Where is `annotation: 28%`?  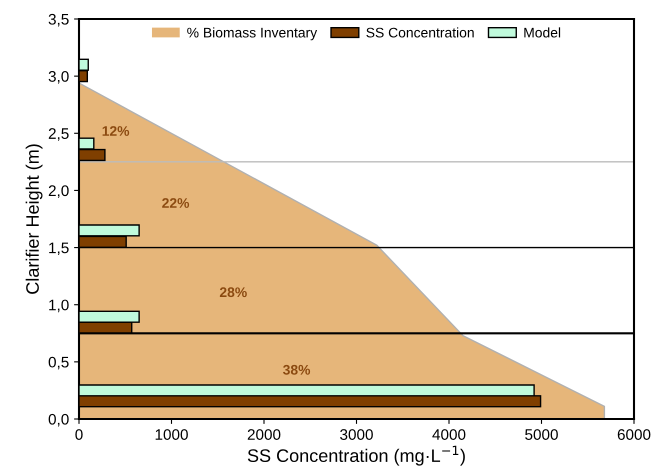
annotation: 28% is located at coordinates (233, 292).